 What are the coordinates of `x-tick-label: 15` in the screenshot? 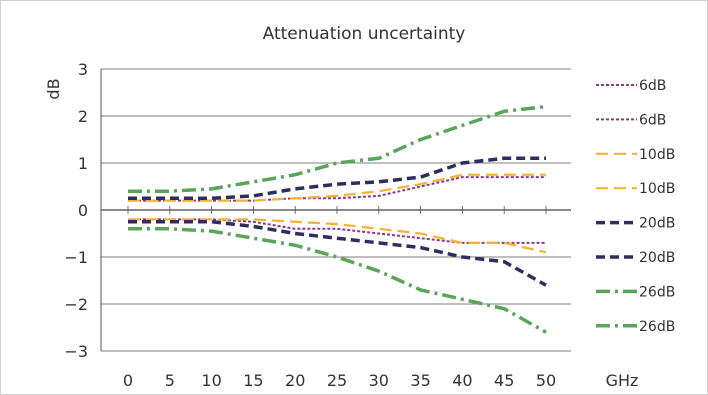 It's located at (253, 380).